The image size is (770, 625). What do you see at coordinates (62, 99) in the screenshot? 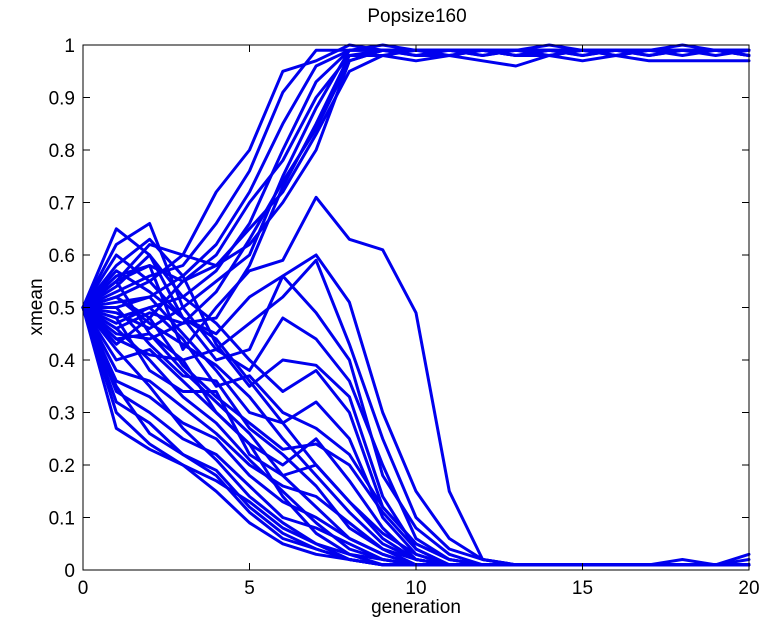
I see `y-tick-label: 0.9` at bounding box center [62, 99].